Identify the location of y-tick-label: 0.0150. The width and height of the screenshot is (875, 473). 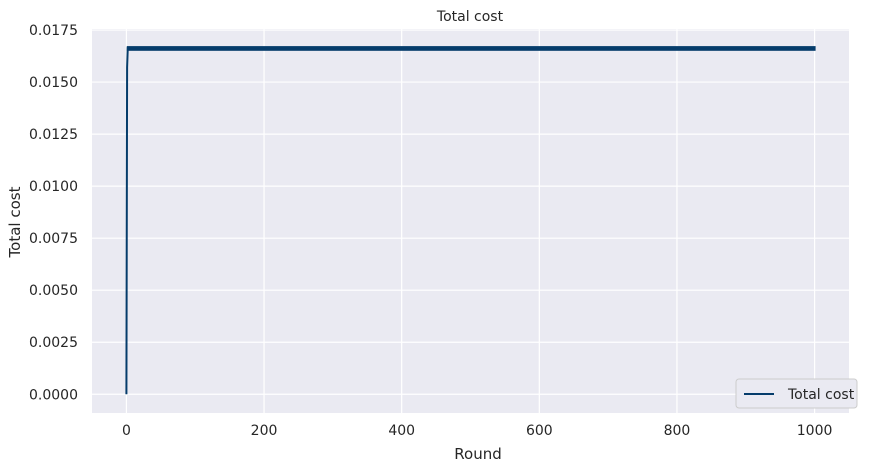
(53, 83).